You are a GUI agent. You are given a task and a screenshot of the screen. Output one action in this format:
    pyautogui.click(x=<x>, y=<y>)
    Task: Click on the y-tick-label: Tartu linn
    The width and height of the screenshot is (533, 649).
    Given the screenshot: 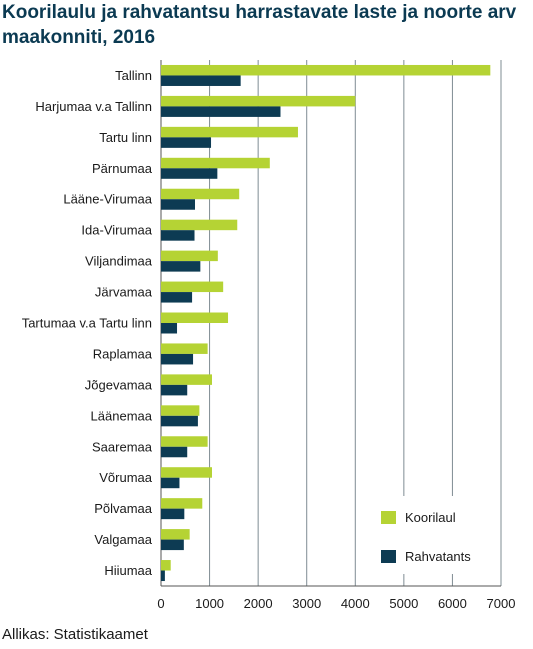 What is the action you would take?
    pyautogui.click(x=125, y=137)
    